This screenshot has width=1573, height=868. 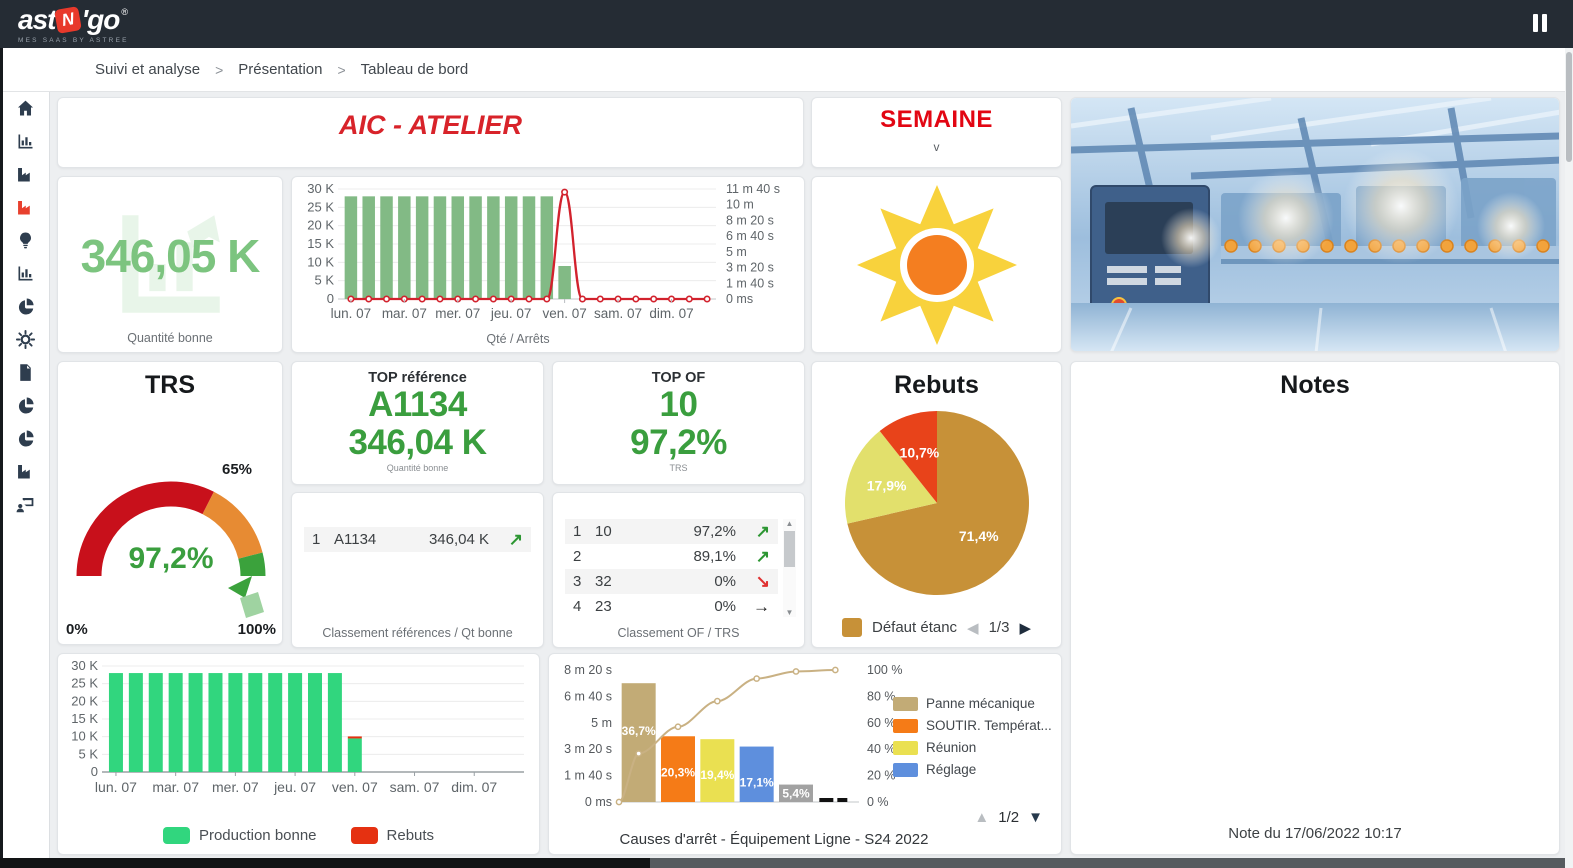 I want to click on rebuts-legend-pagination: 1/3, so click(x=999, y=627).